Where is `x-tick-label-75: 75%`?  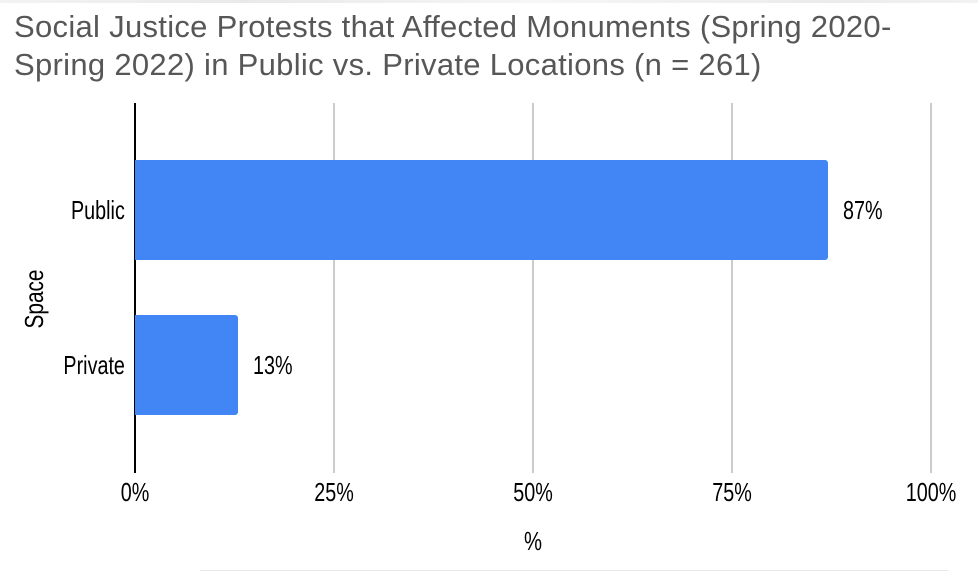
x-tick-label-75: 75% is located at coordinates (732, 492).